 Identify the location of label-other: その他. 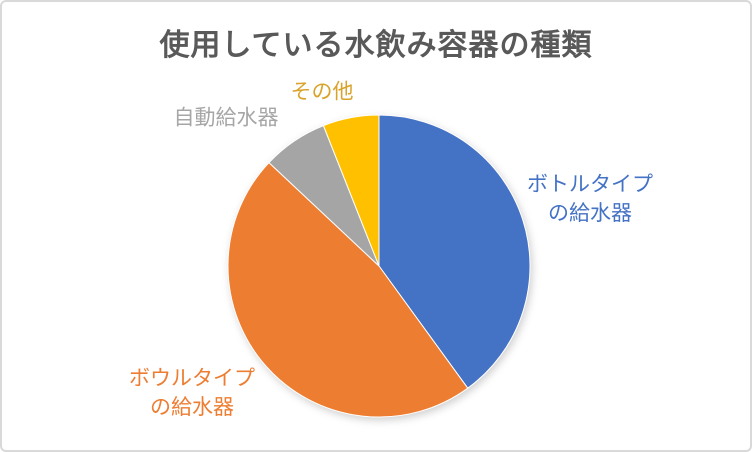
(322, 91).